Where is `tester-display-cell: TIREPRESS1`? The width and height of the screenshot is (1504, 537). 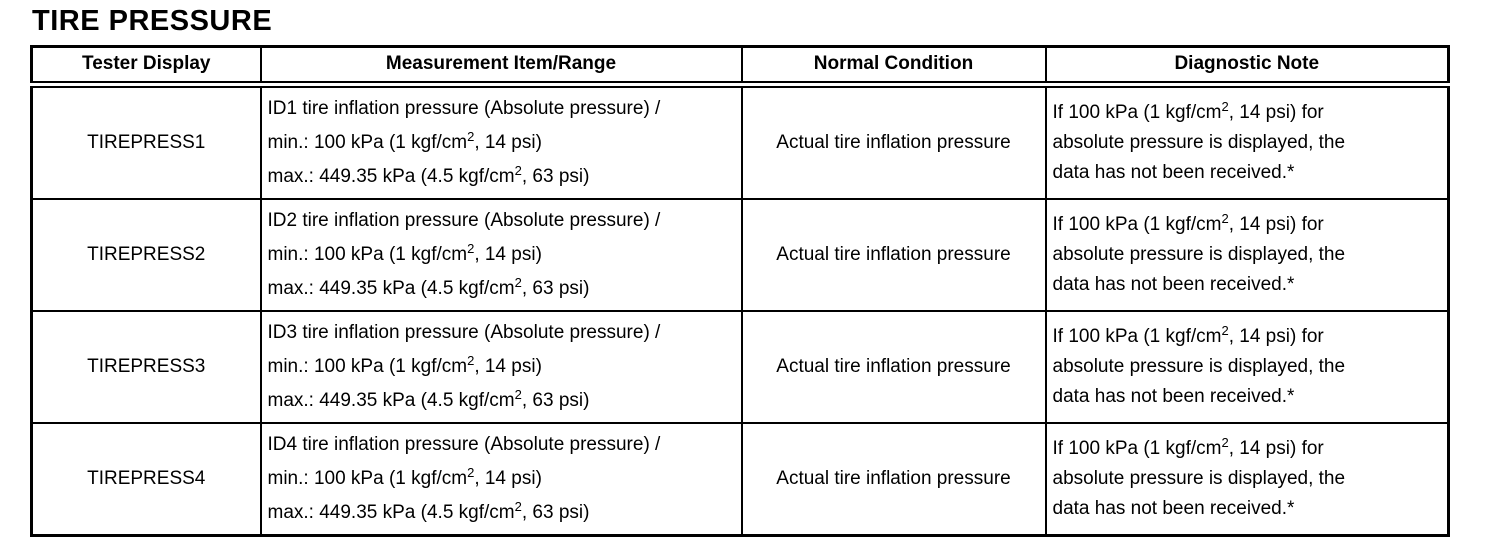 tester-display-cell: TIREPRESS1 is located at coordinates (146, 141).